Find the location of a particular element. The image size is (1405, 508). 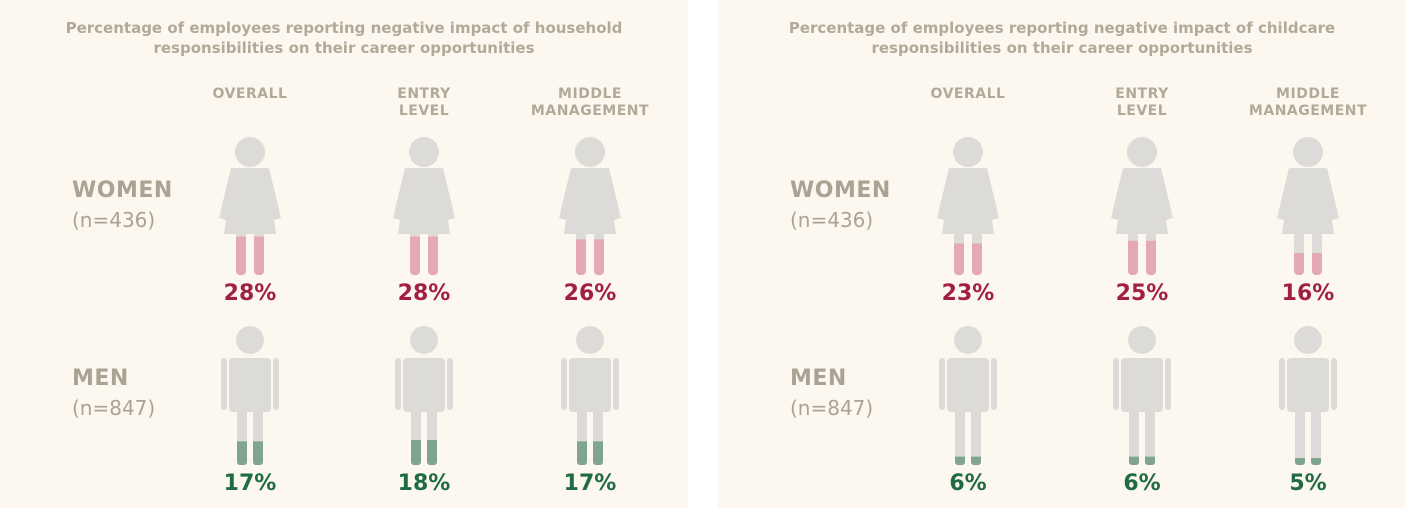

value-label: 5% is located at coordinates (1308, 483).